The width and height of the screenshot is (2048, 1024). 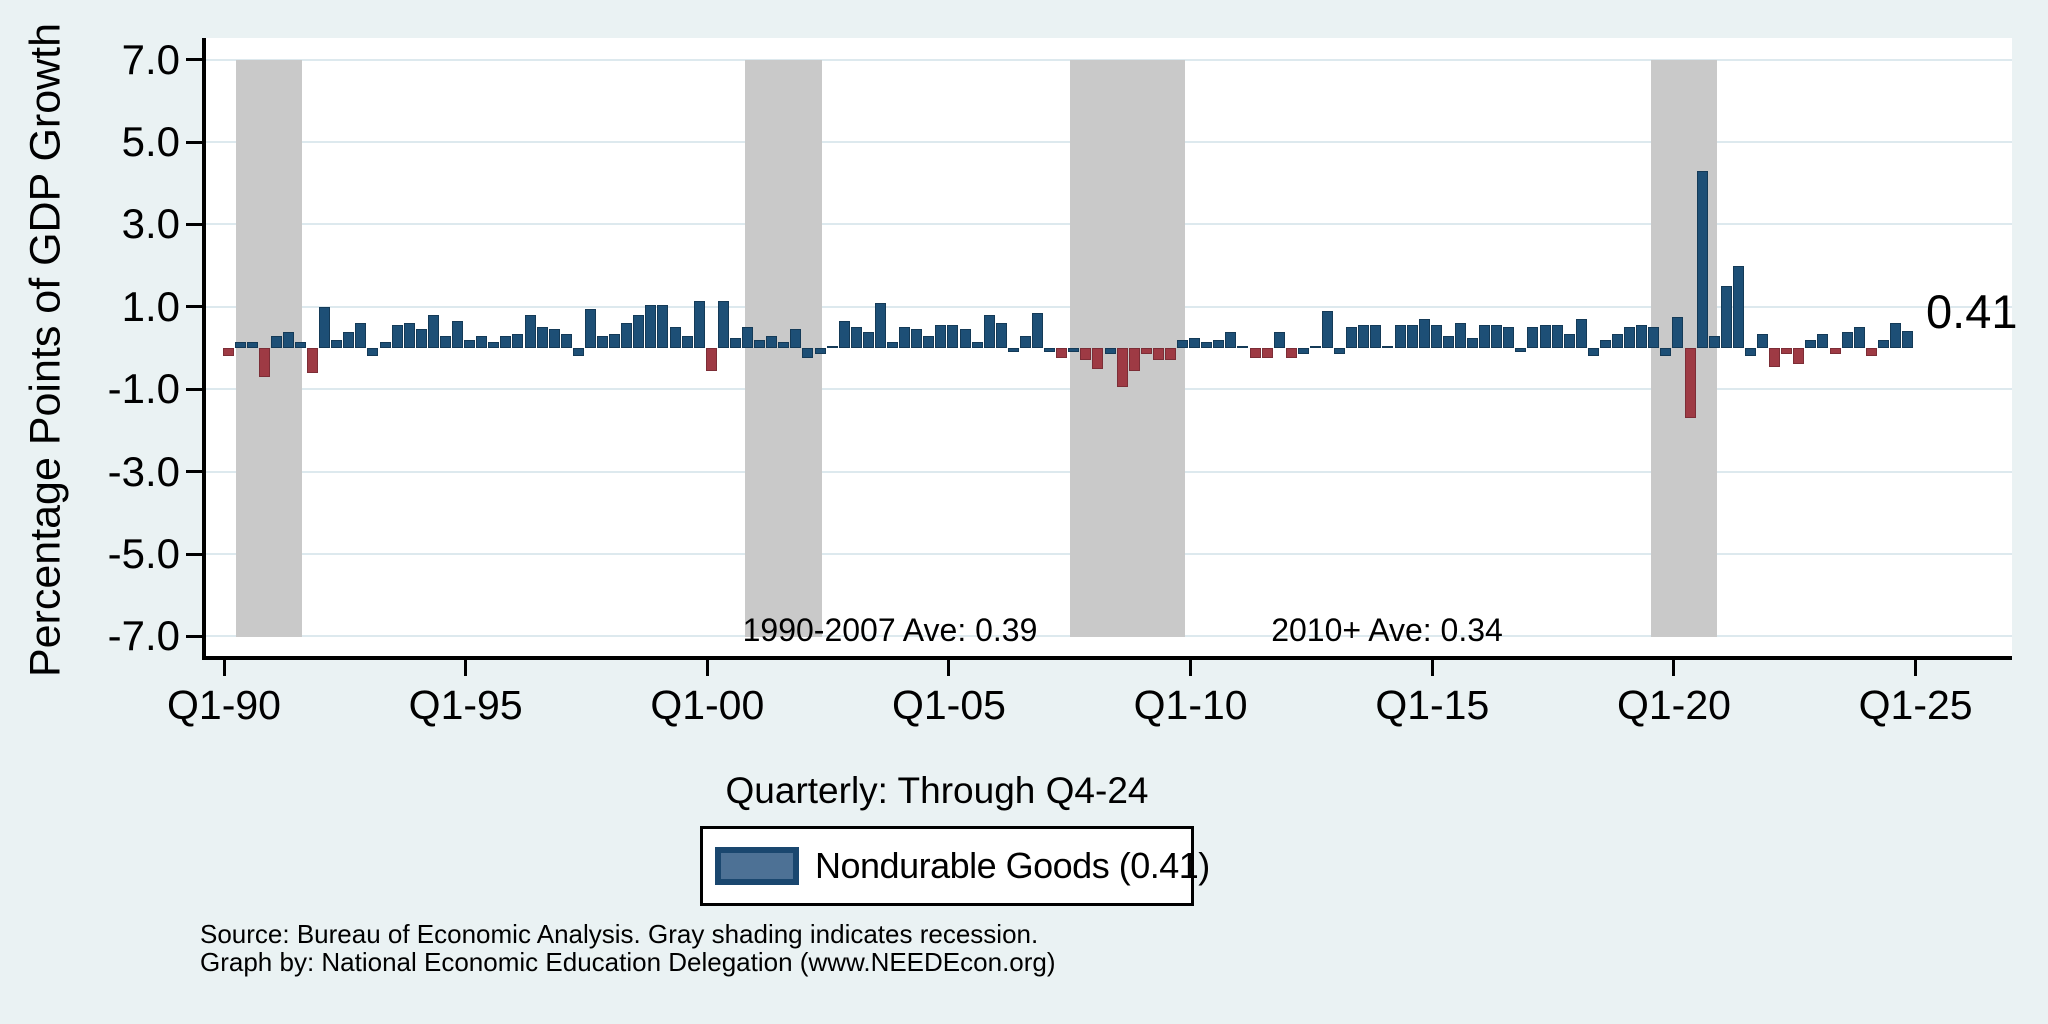 What do you see at coordinates (150, 224) in the screenshot?
I see `y-tick-label-3.0: 3.0` at bounding box center [150, 224].